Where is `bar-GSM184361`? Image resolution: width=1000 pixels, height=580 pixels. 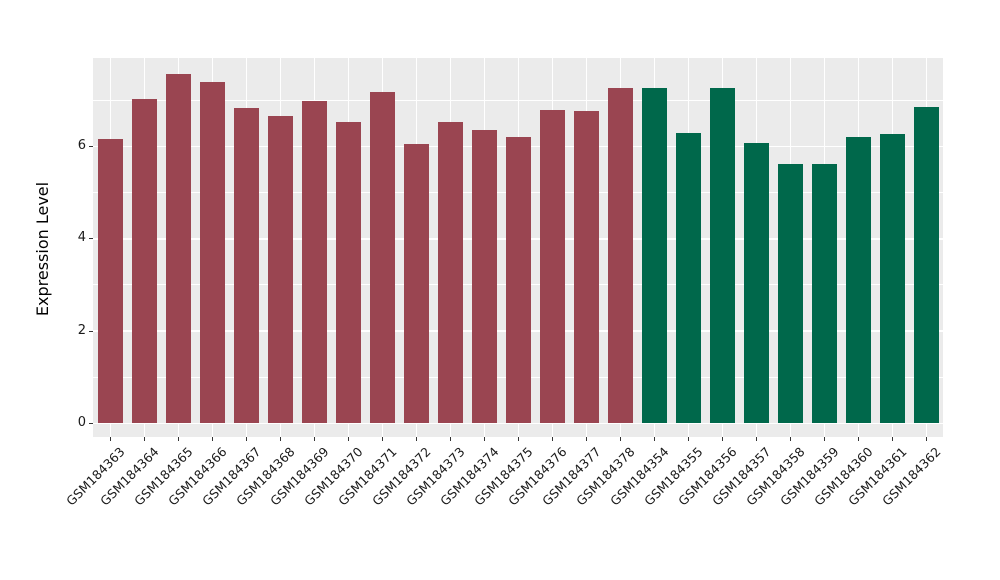 bar-GSM184361 is located at coordinates (892, 278).